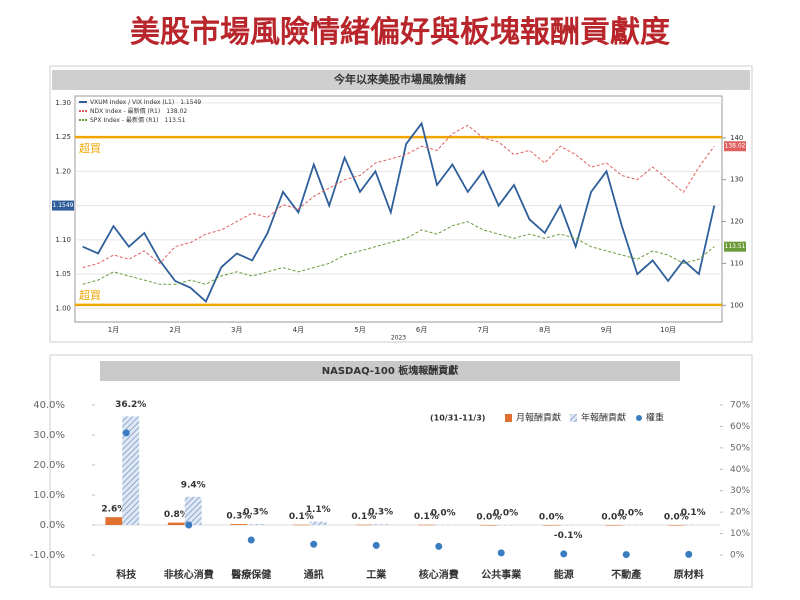 This screenshot has height=600, width=800. What do you see at coordinates (174, 330) in the screenshot?
I see `x-tick-label: 2月` at bounding box center [174, 330].